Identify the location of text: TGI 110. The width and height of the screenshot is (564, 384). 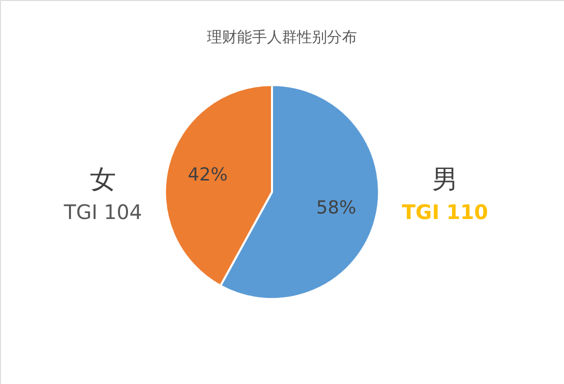
(445, 212).